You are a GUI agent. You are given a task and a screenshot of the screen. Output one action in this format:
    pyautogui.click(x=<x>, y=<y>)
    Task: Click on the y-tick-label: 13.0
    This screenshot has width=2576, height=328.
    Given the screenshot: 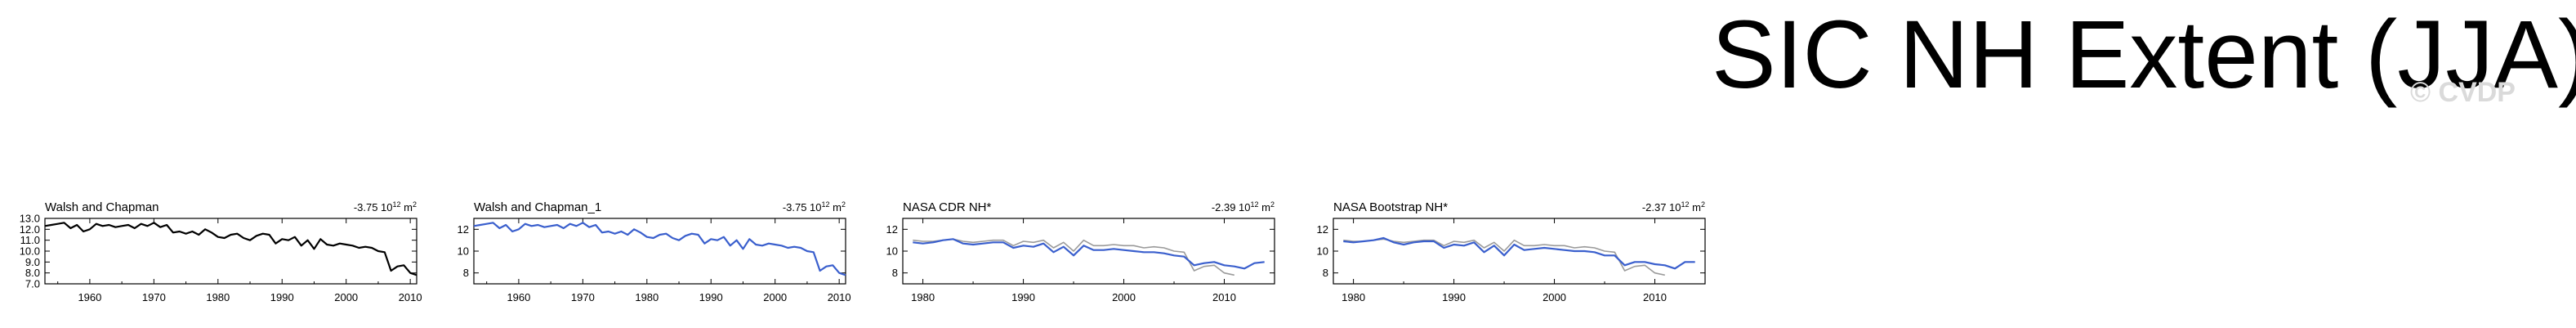 What is the action you would take?
    pyautogui.click(x=30, y=219)
    